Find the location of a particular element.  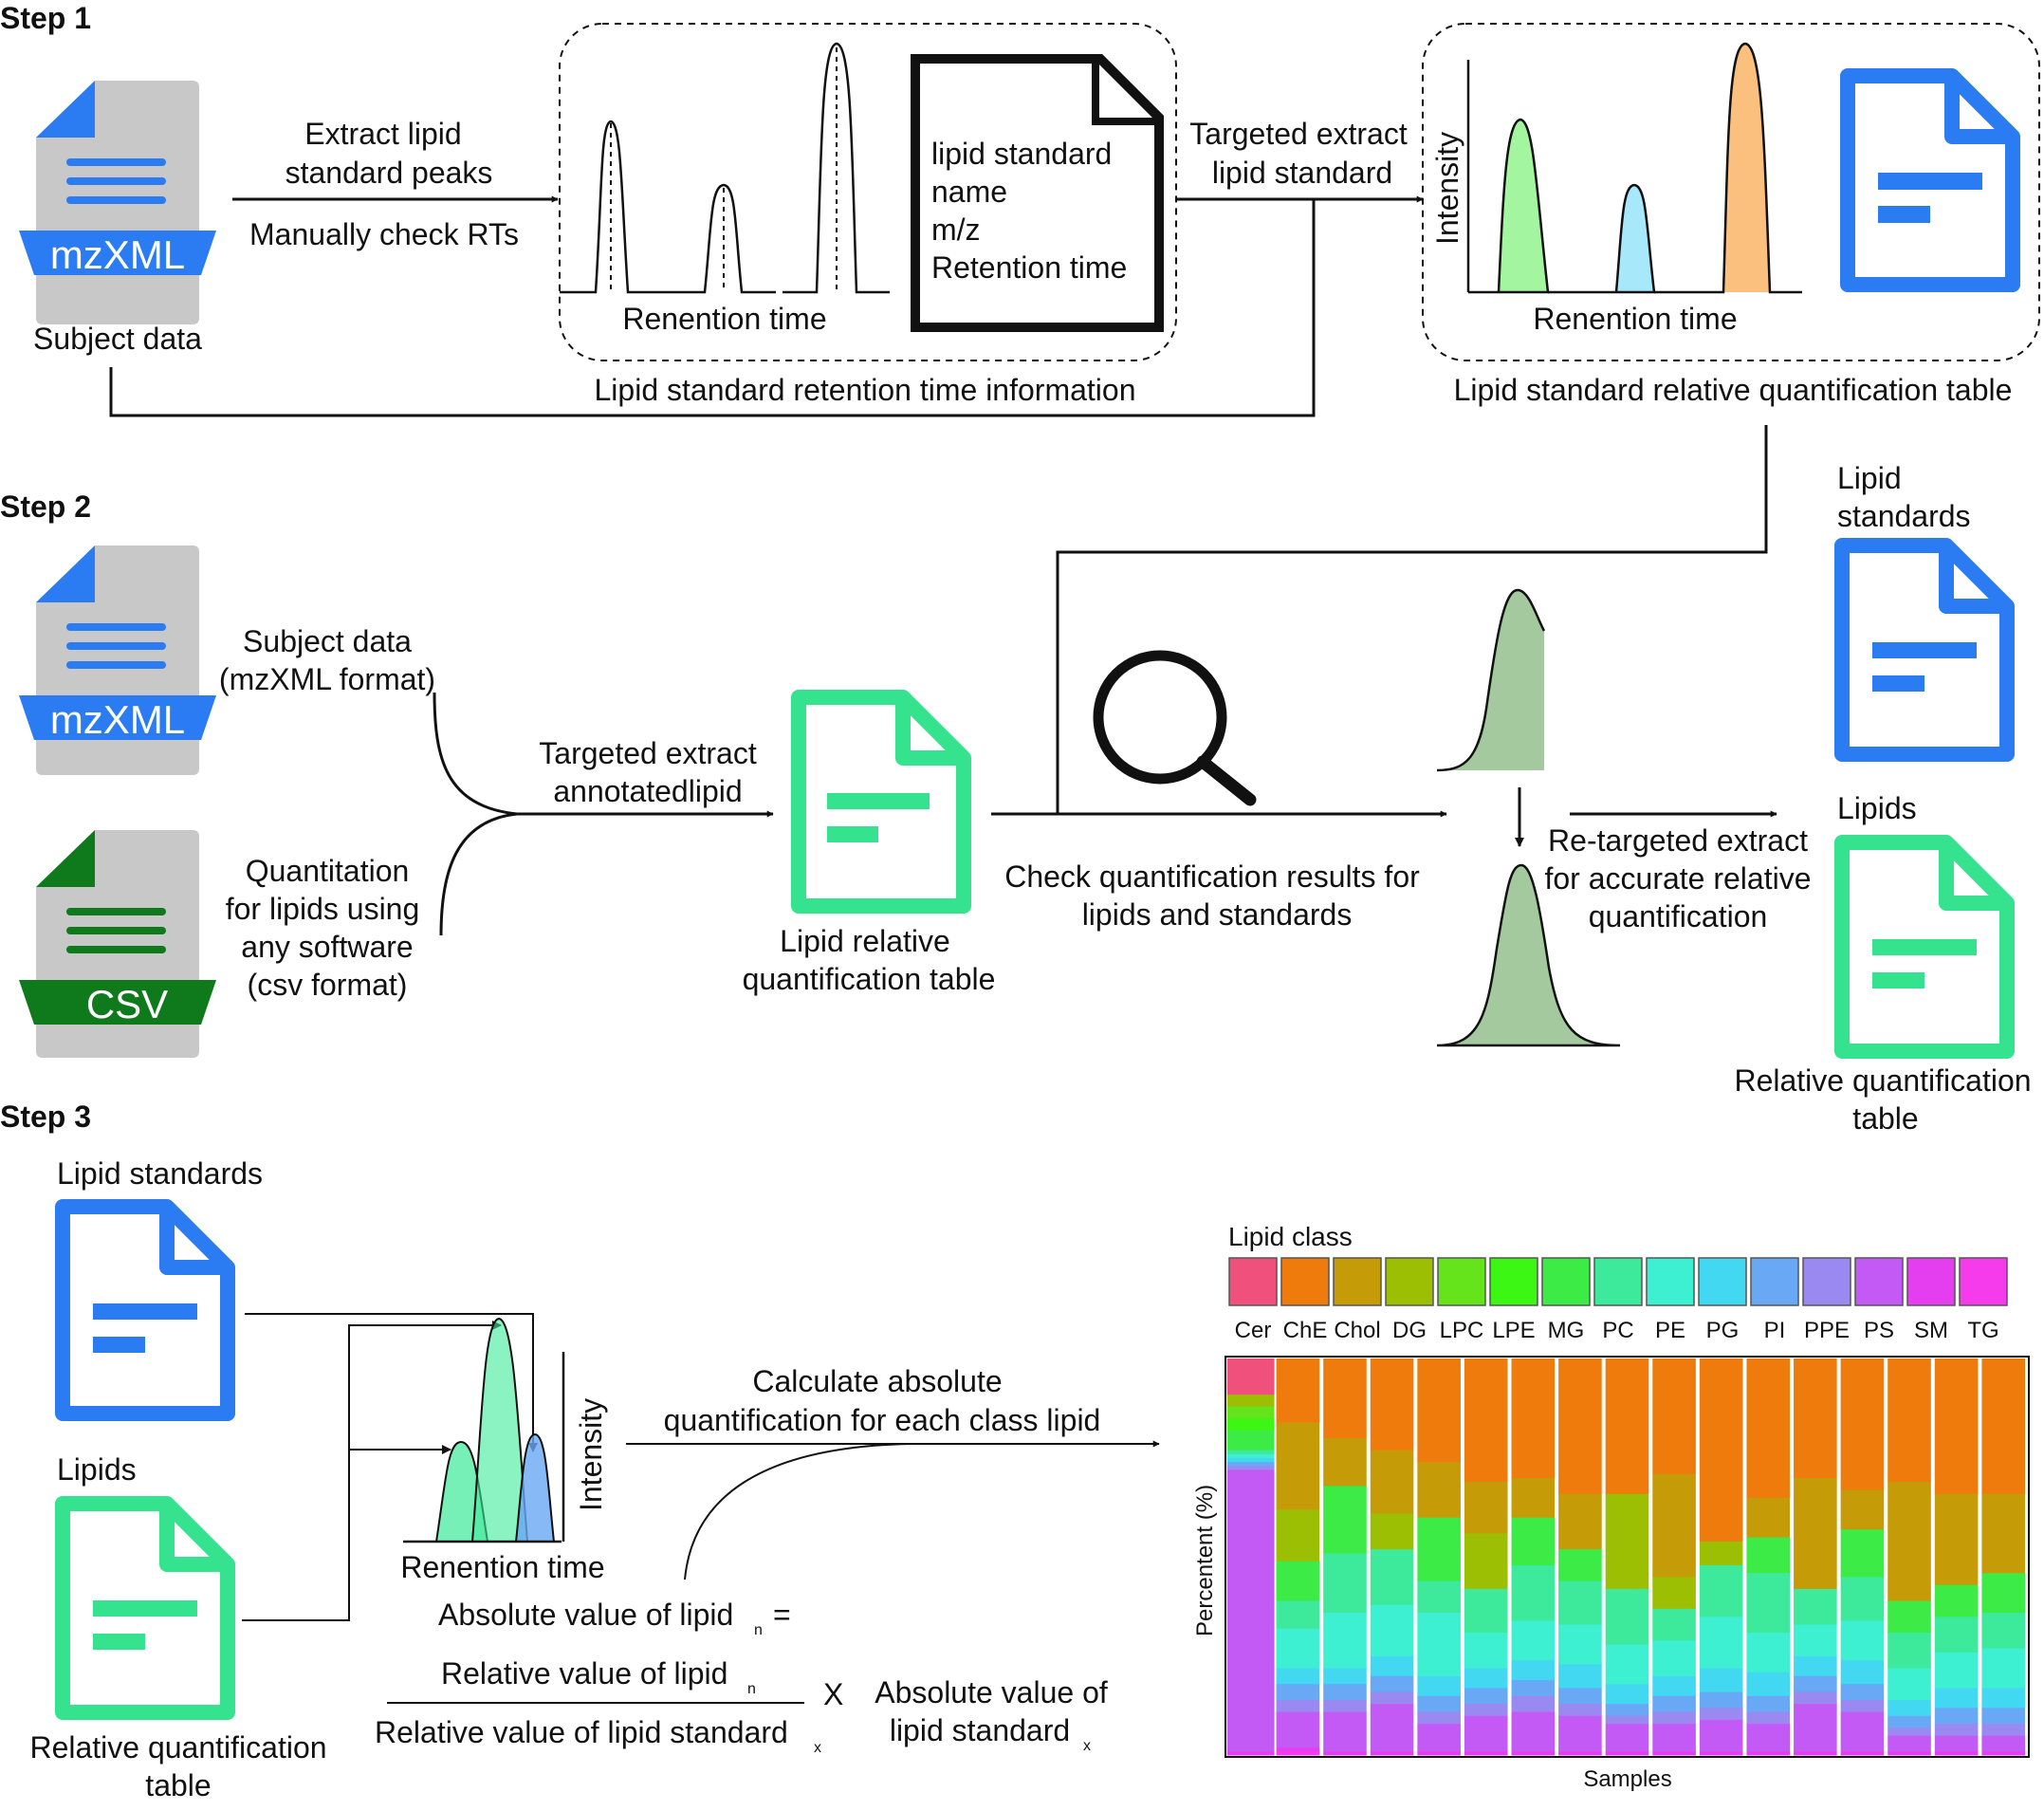

bar-segment-sample-14-chol is located at coordinates (1862, 1509).